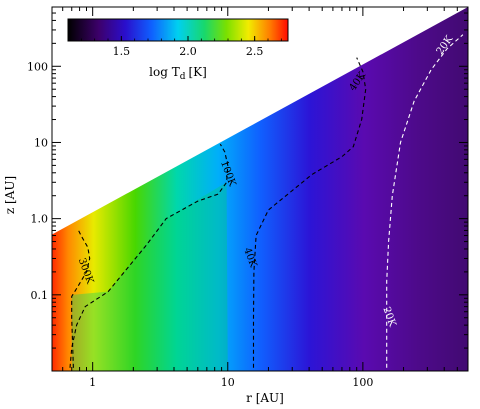 This screenshot has height=409, width=480. What do you see at coordinates (41, 142) in the screenshot?
I see `y-tick-label: 10` at bounding box center [41, 142].